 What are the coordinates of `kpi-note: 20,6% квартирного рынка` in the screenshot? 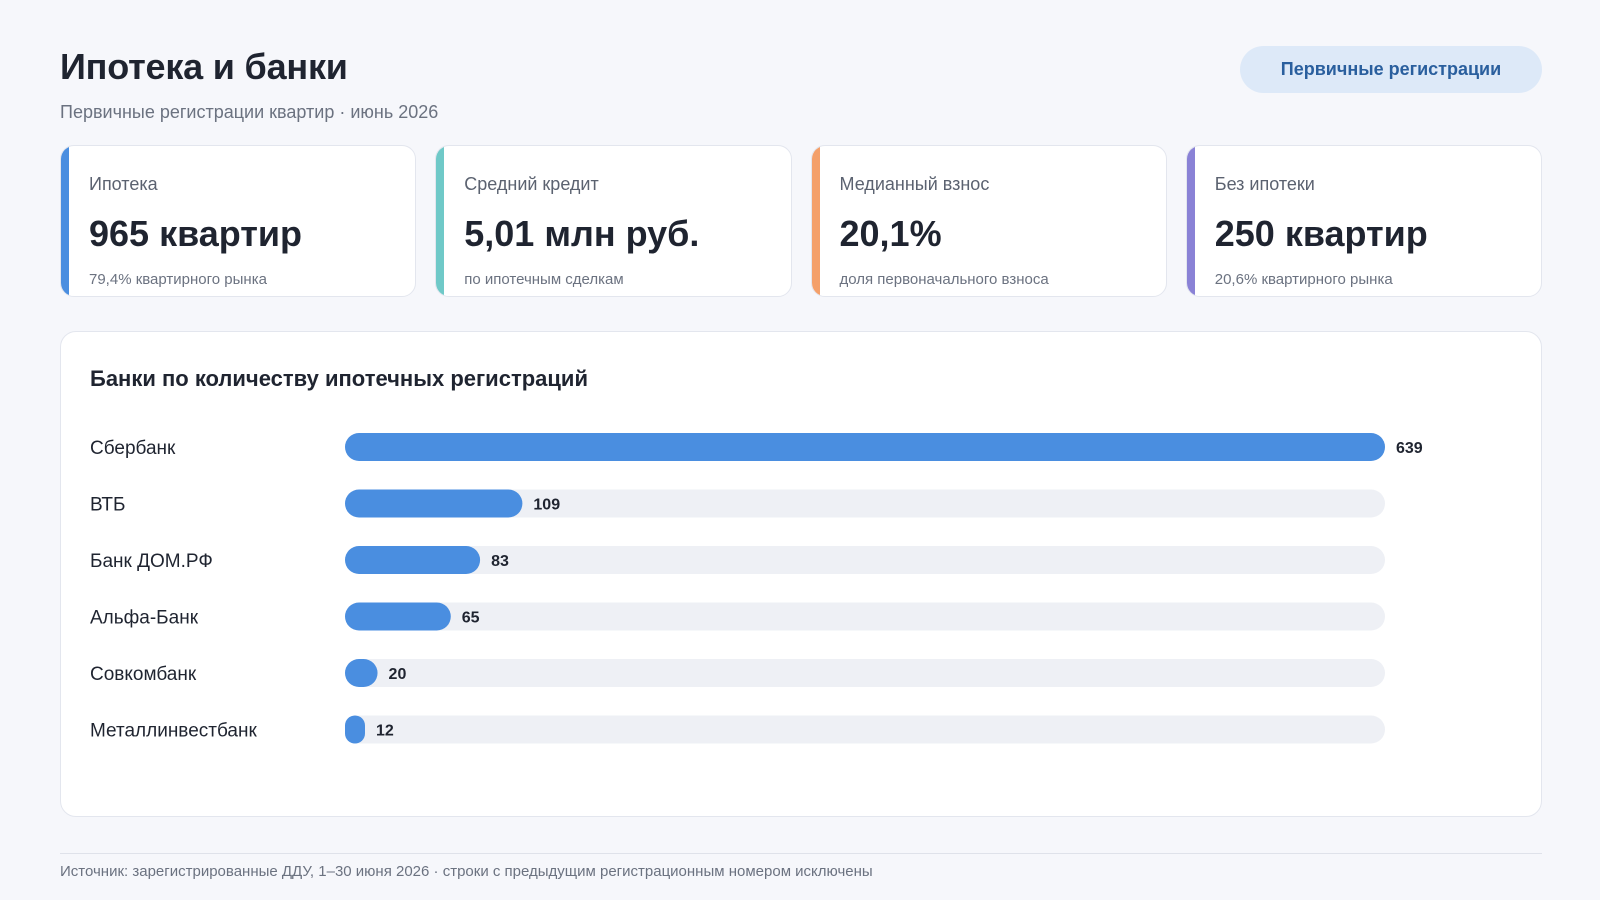 It's located at (1303, 279).